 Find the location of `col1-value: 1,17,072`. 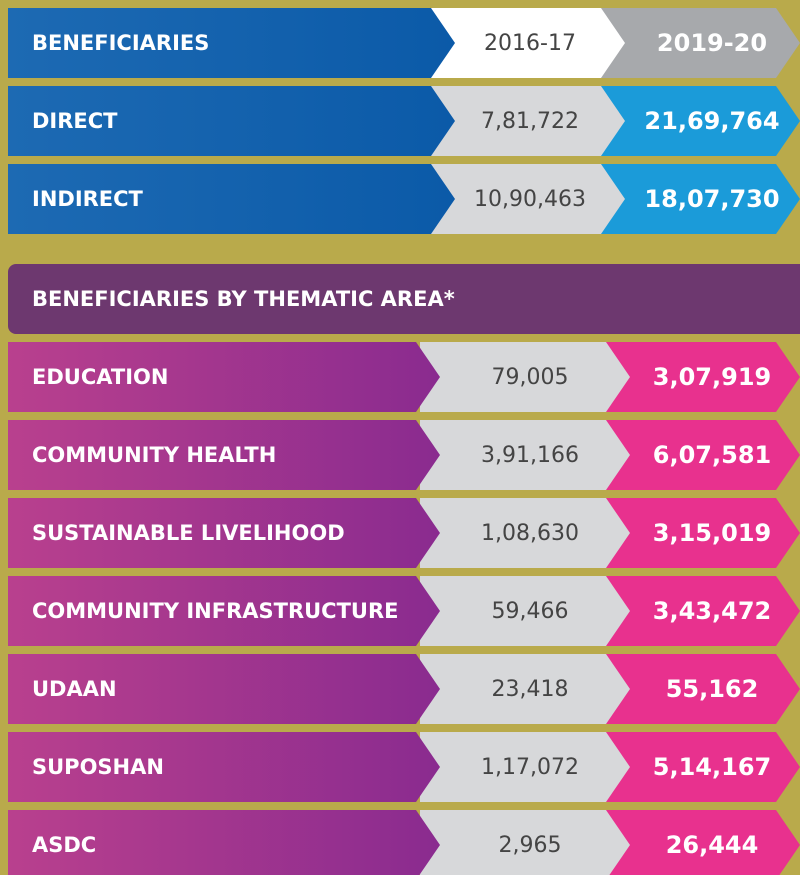

col1-value: 1,17,072 is located at coordinates (530, 767).